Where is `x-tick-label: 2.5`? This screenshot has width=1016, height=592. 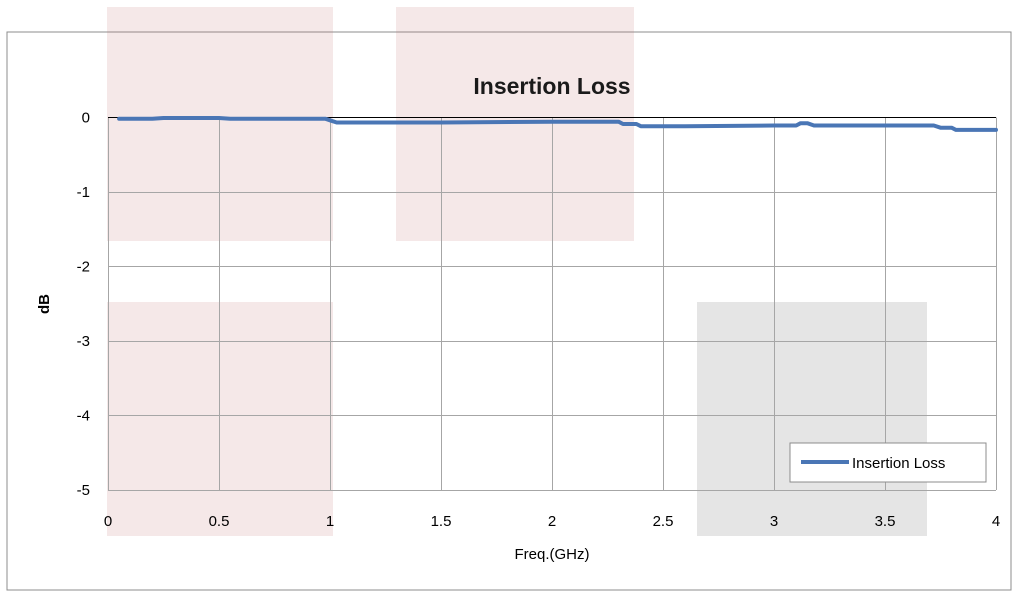
x-tick-label: 2.5 is located at coordinates (663, 521).